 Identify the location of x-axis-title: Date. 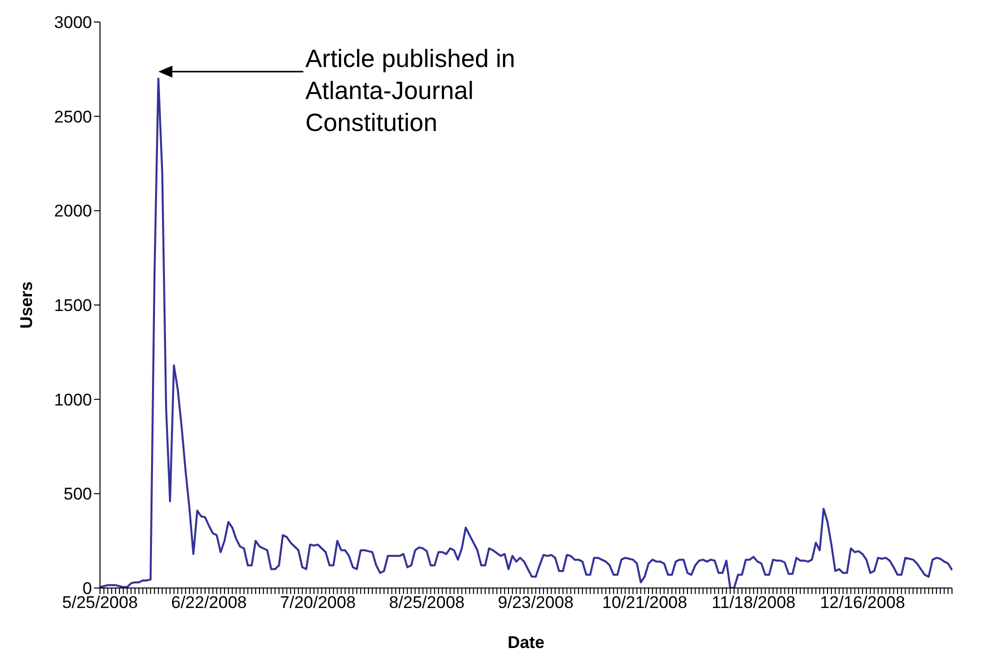
(526, 642).